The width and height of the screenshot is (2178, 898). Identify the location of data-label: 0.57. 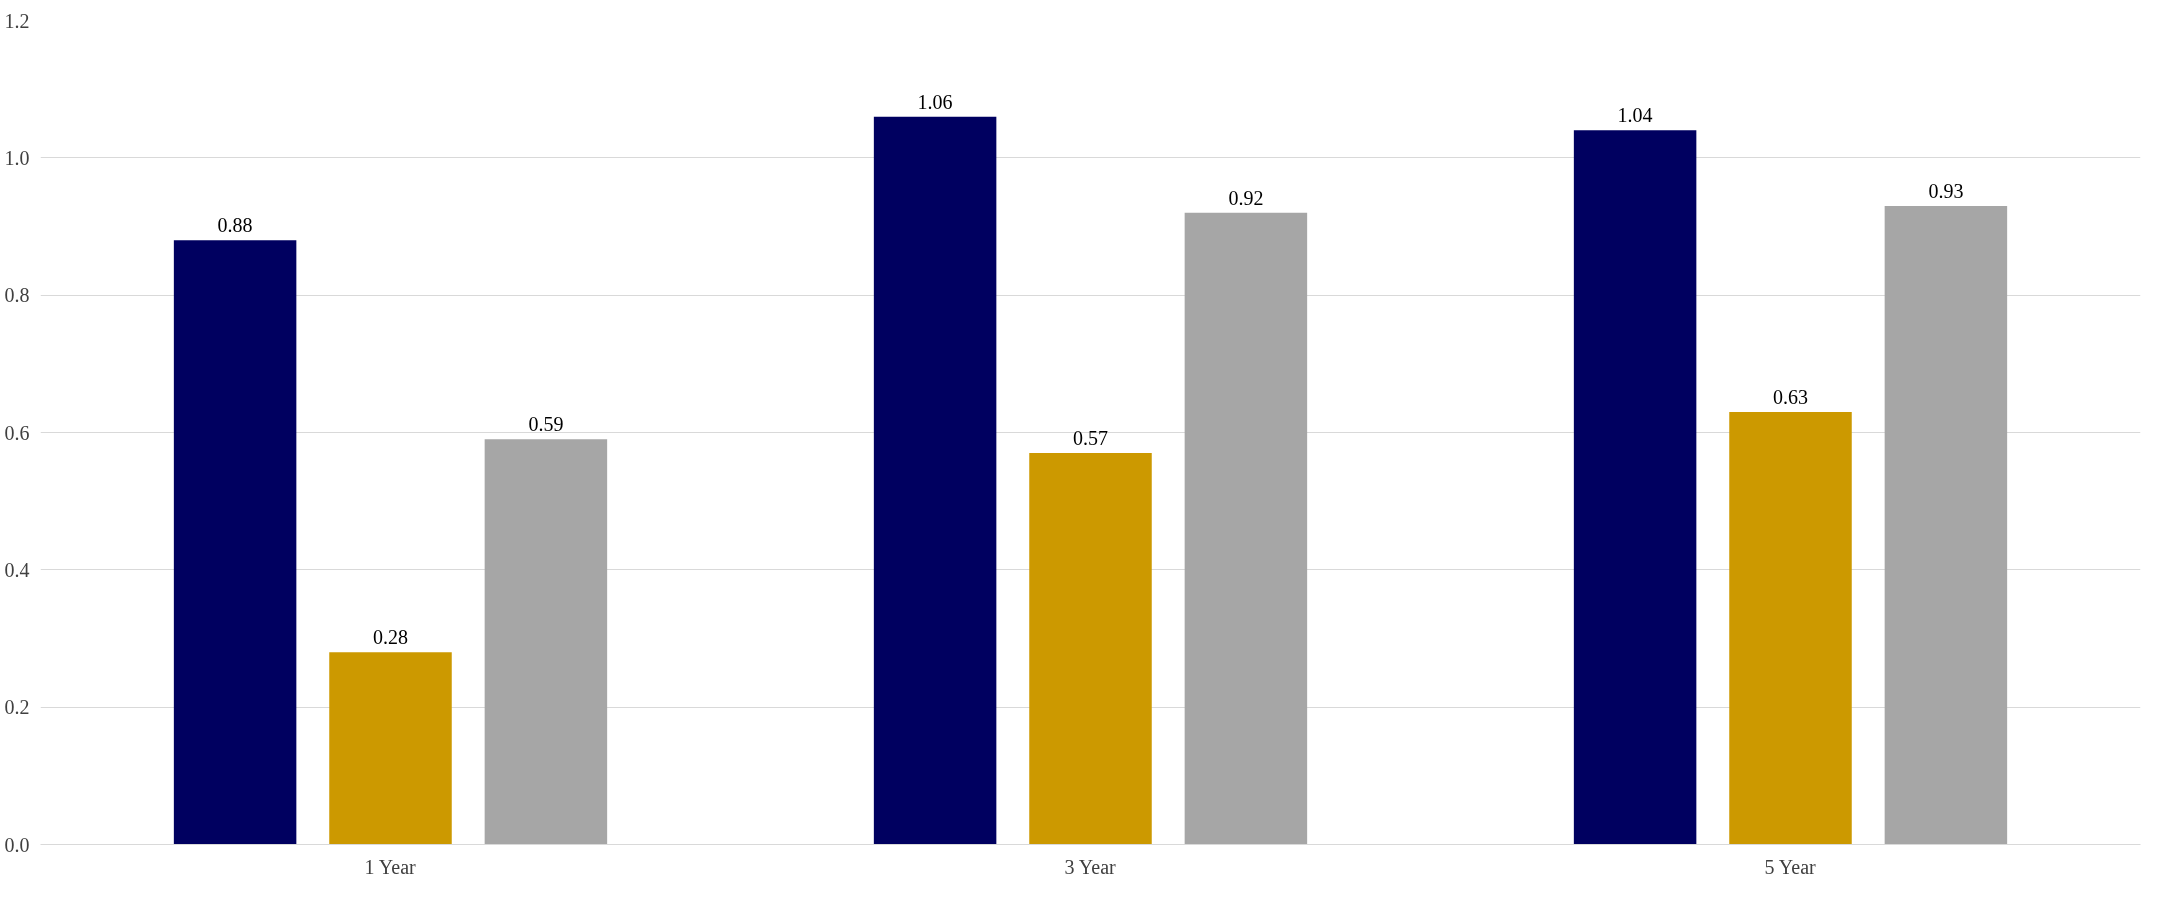
(1090, 438).